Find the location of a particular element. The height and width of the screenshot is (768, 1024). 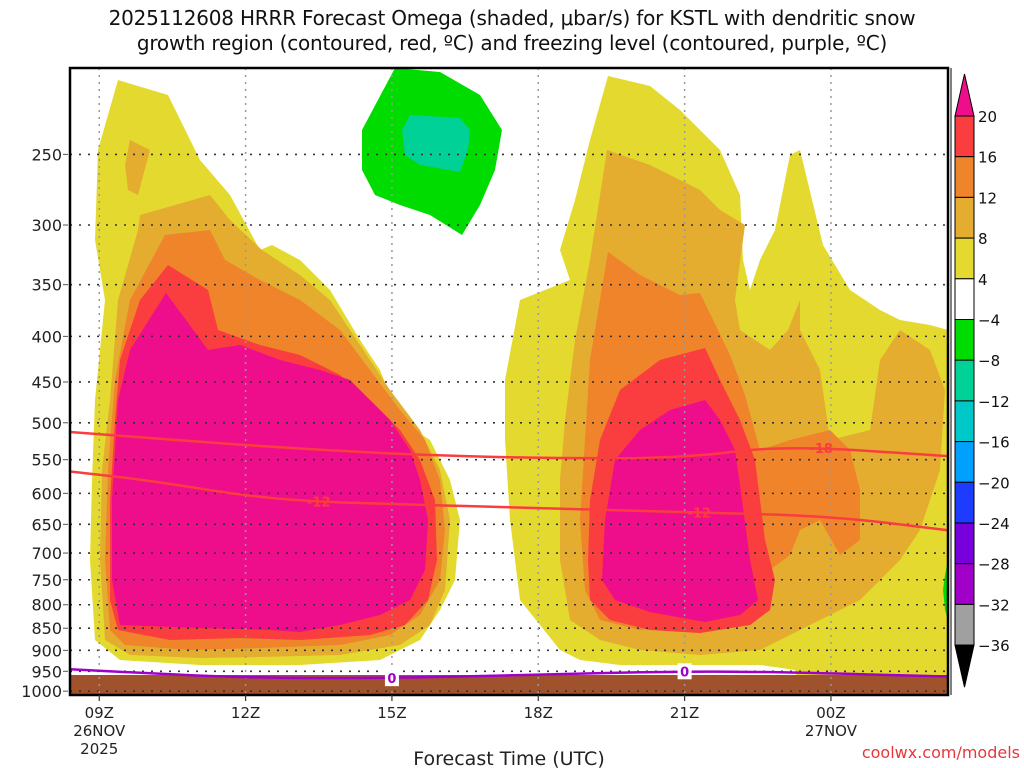

watermark-link: coolwx.com/models is located at coordinates (941, 752).